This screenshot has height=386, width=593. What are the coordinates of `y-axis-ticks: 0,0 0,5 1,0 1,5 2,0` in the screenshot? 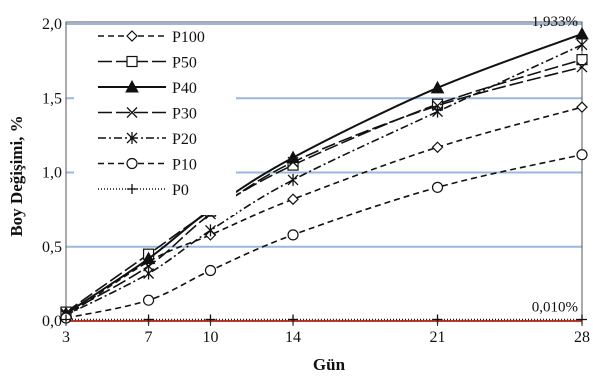 It's located at (52, 173).